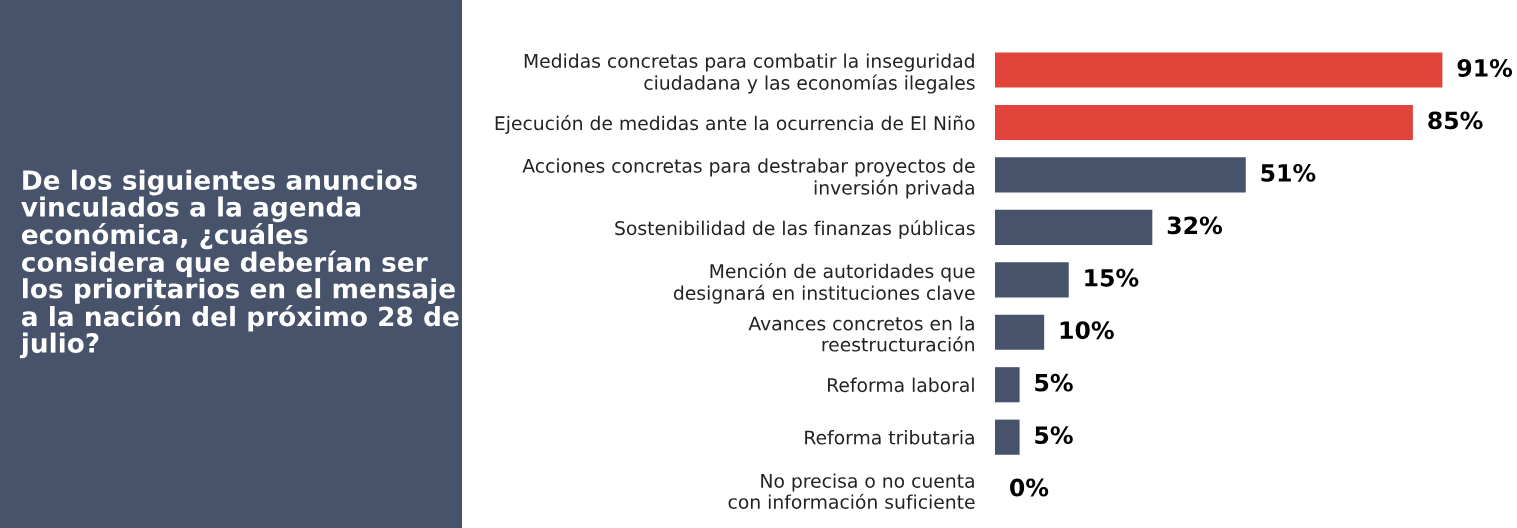  I want to click on data-label: 91%, so click(1485, 68).